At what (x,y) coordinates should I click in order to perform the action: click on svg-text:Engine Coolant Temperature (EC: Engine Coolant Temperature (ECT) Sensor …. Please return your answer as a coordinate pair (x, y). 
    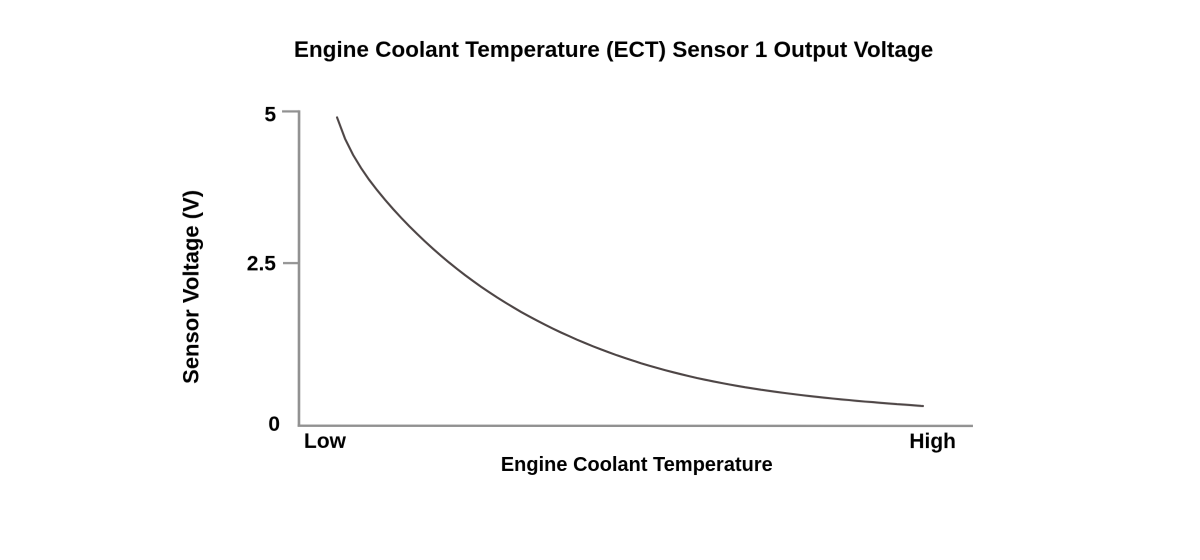
    Looking at the image, I should click on (613, 49).